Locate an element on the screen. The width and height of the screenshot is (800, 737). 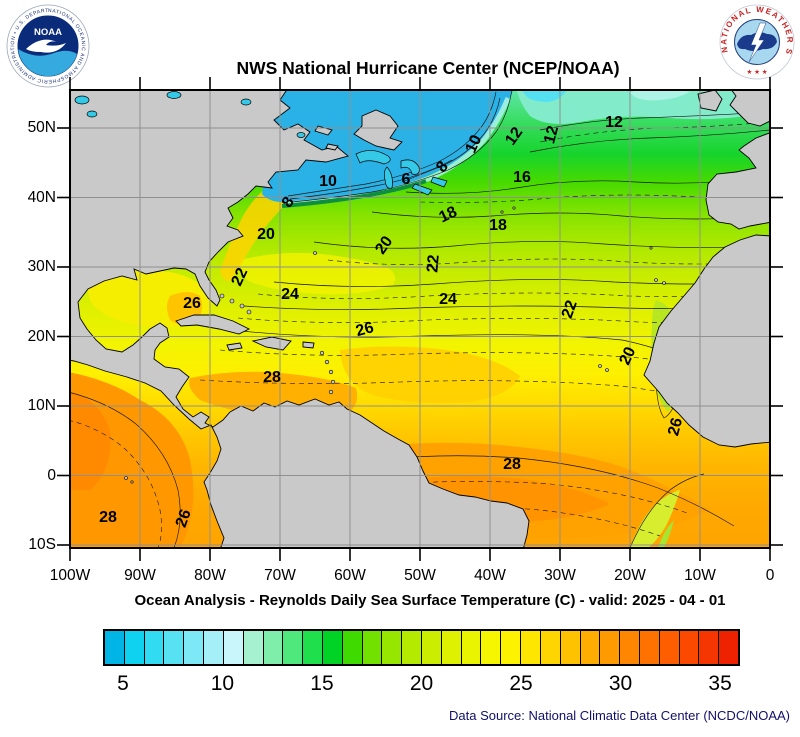
sst-north-wall is located at coordinates (354, 193).